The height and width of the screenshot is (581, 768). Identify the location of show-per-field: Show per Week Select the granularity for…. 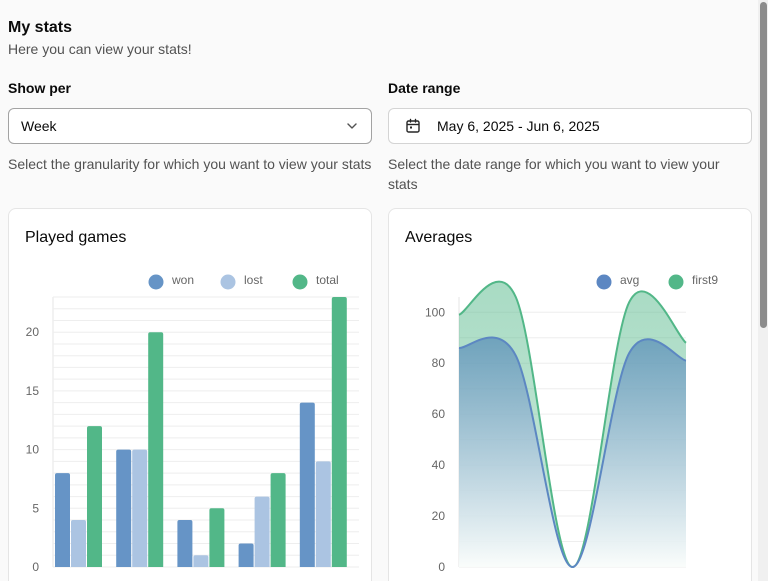
(190, 127).